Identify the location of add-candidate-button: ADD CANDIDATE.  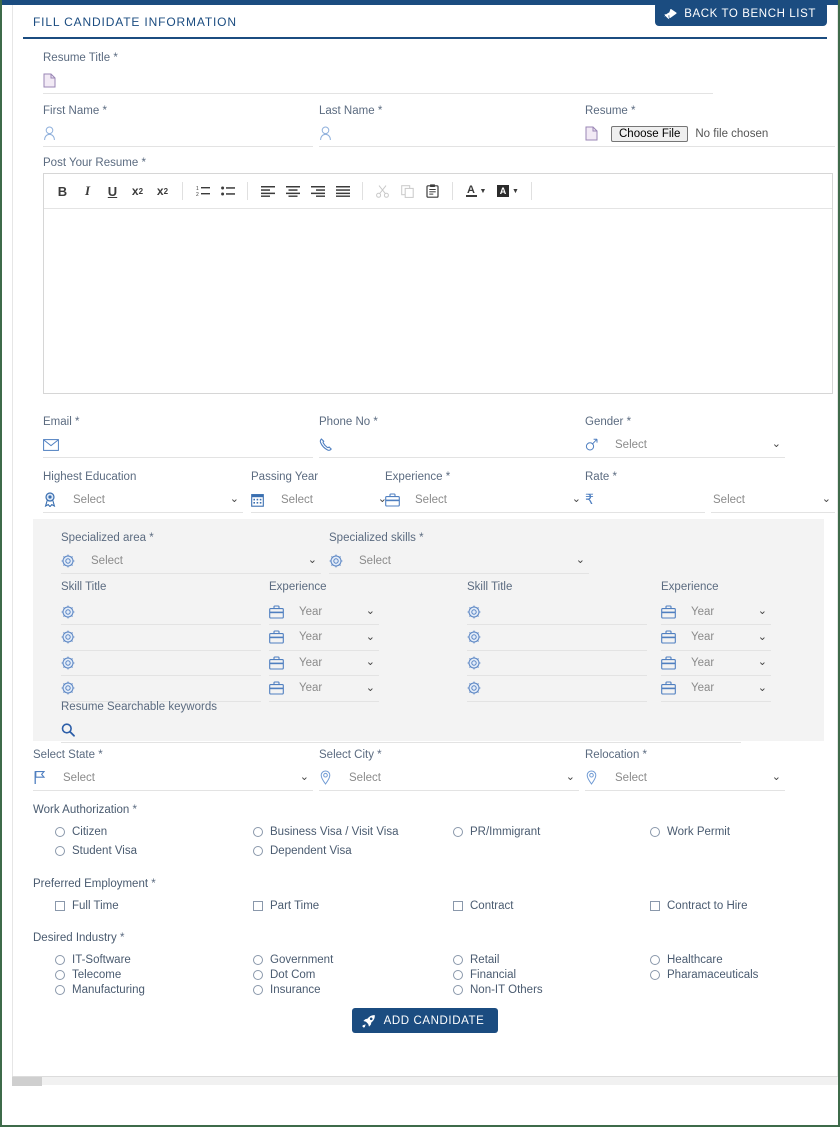
(425, 1020).